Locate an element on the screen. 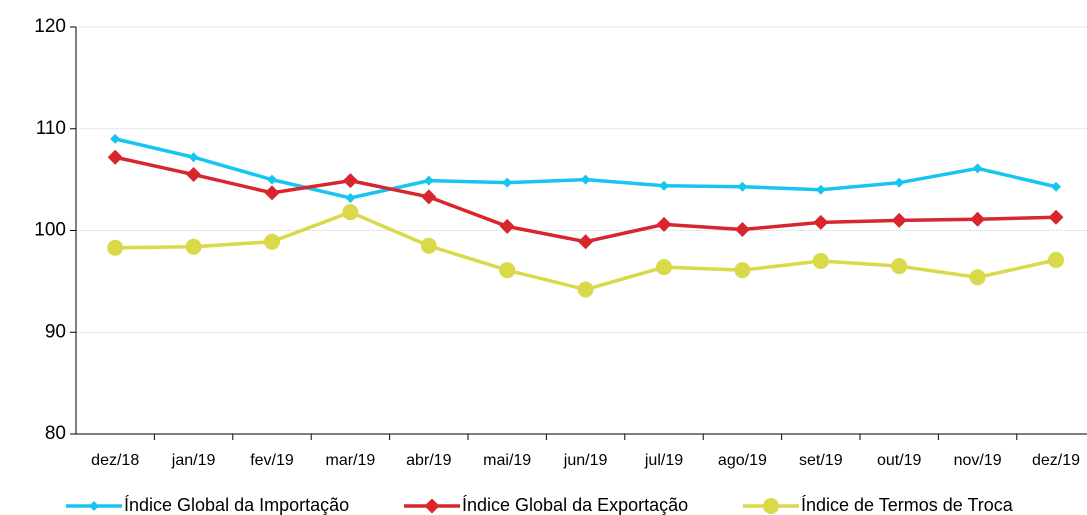 Image resolution: width=1087 pixels, height=515 pixels. x-tick-label: set/19 is located at coordinates (821, 460).